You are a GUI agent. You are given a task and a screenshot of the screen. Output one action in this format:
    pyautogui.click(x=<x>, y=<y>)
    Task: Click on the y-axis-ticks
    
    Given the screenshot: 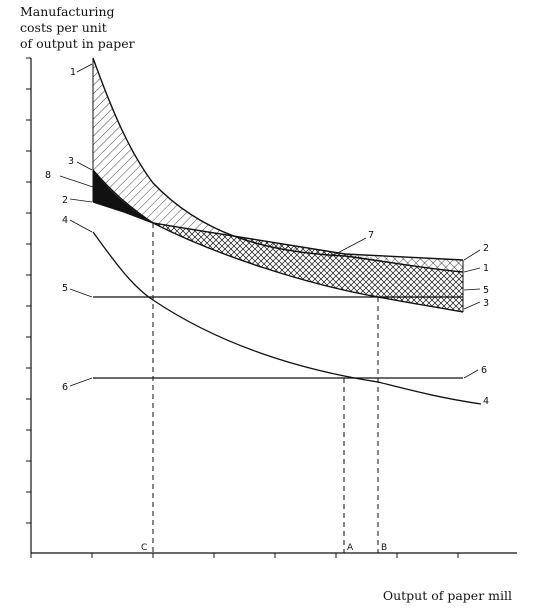 What is the action you would take?
    pyautogui.click(x=28, y=290)
    